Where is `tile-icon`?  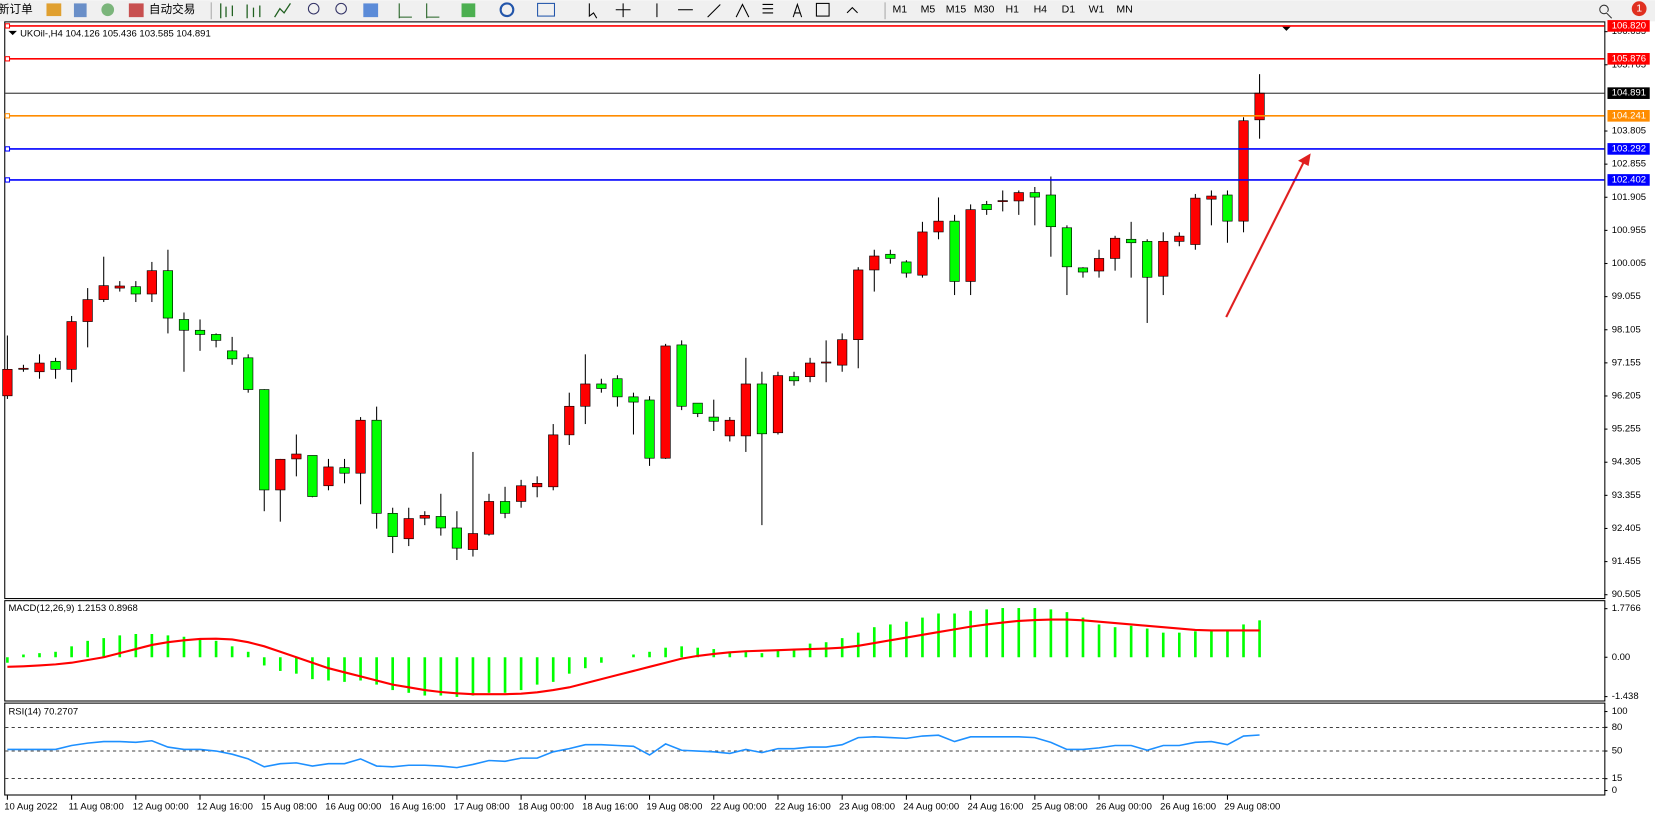 tile-icon is located at coordinates (371, 10).